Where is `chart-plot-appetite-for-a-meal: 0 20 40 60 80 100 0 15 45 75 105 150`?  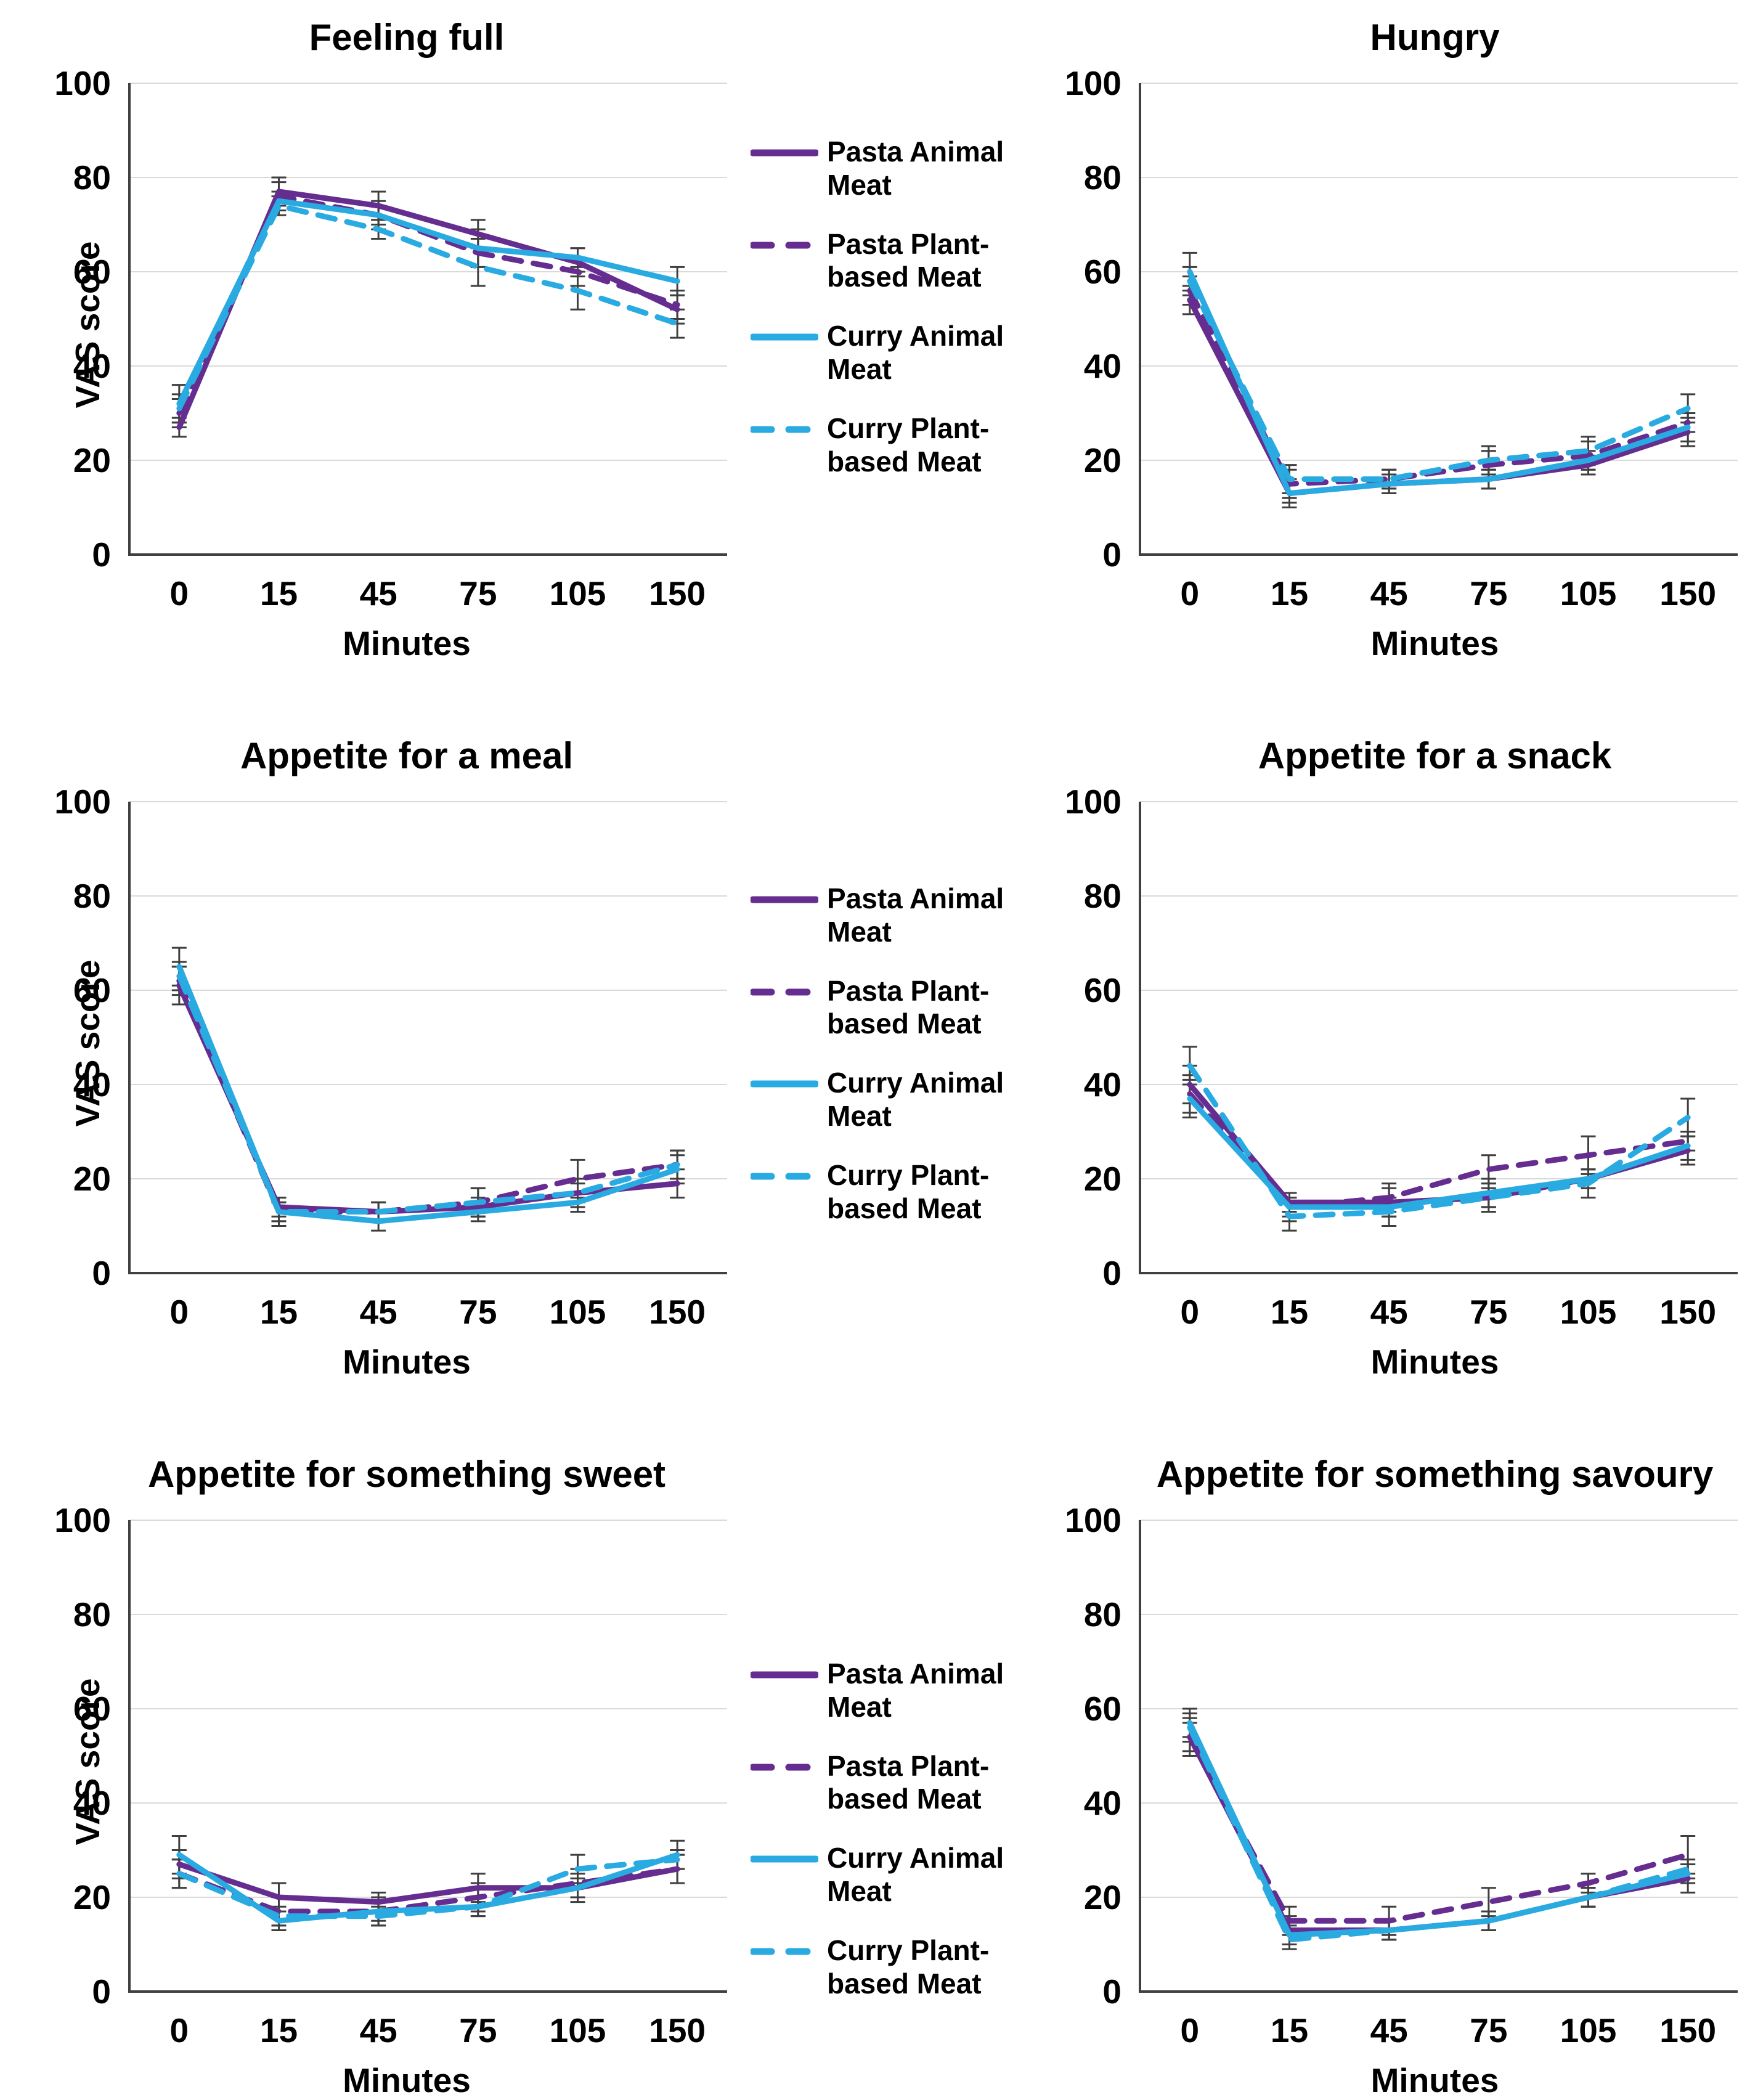 chart-plot-appetite-for-a-meal: 0 20 40 60 80 100 0 15 45 75 105 150 is located at coordinates (390, 1058).